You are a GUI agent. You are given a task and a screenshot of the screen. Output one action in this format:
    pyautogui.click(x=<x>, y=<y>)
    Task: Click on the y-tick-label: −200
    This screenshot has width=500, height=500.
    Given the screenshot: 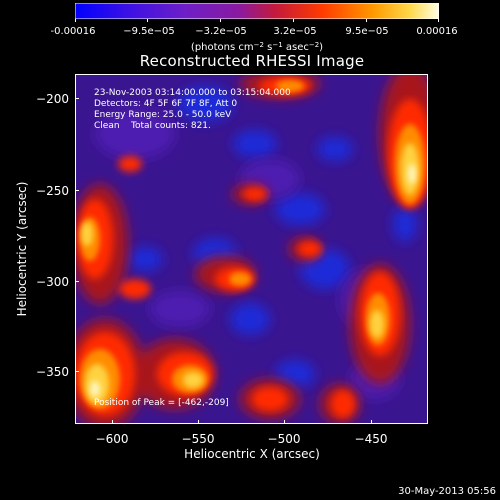 What is the action you would take?
    pyautogui.click(x=52, y=99)
    